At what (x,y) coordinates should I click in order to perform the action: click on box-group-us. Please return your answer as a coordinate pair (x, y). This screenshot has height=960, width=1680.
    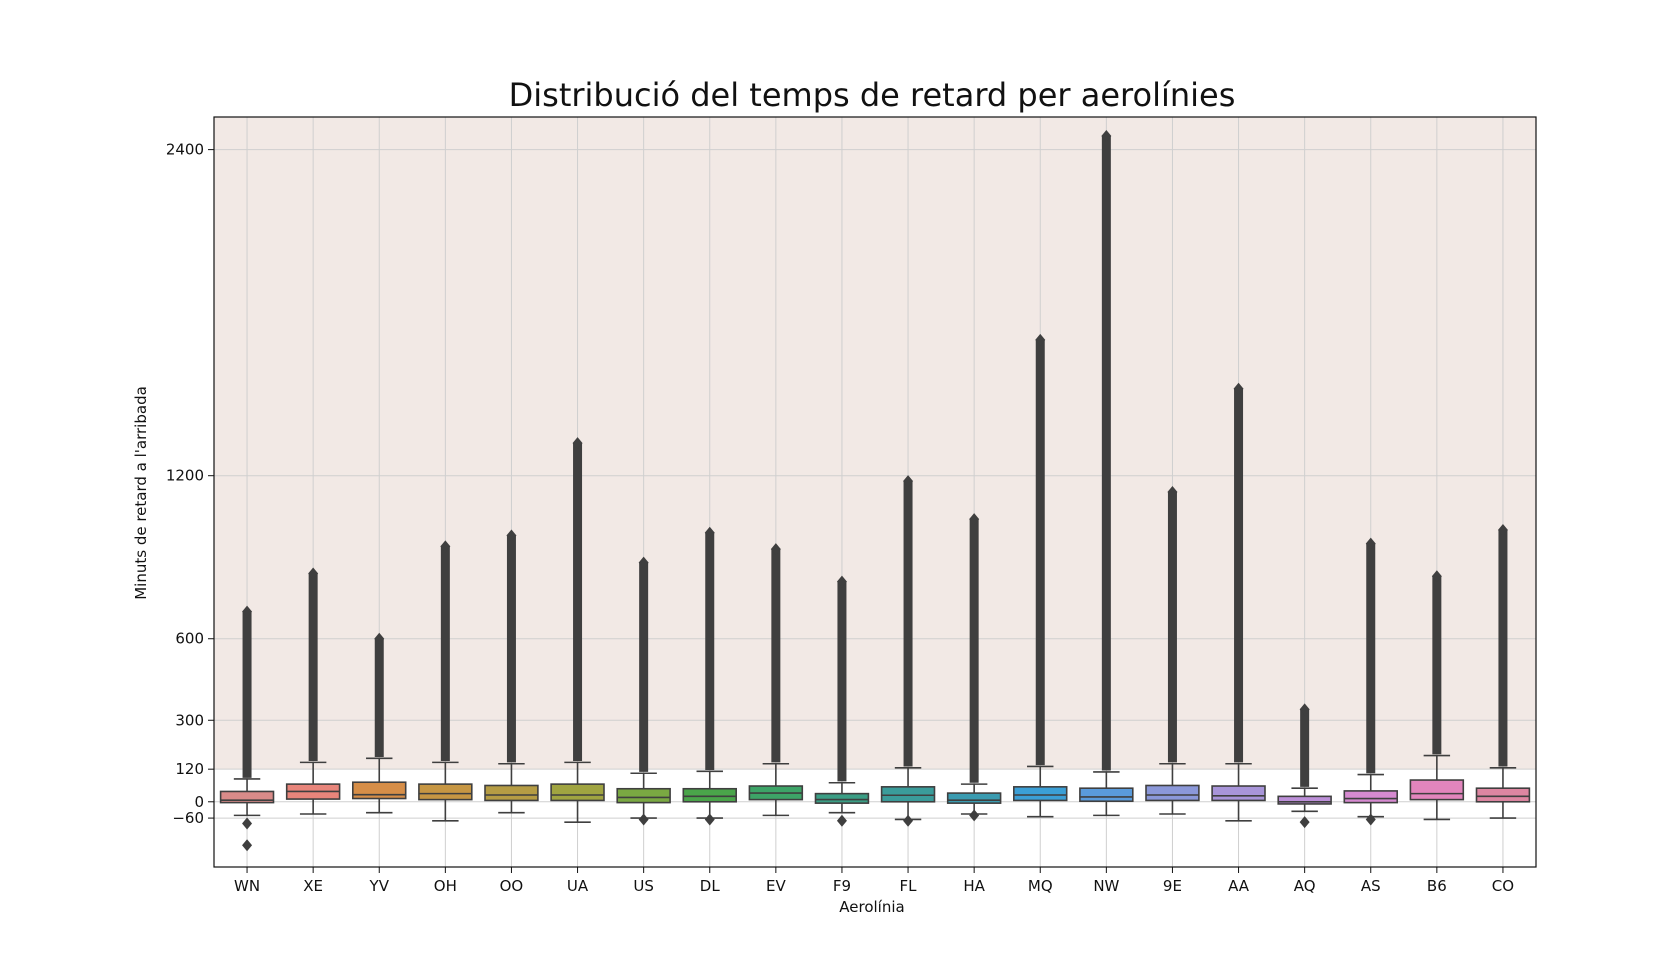
    Looking at the image, I should click on (643, 691).